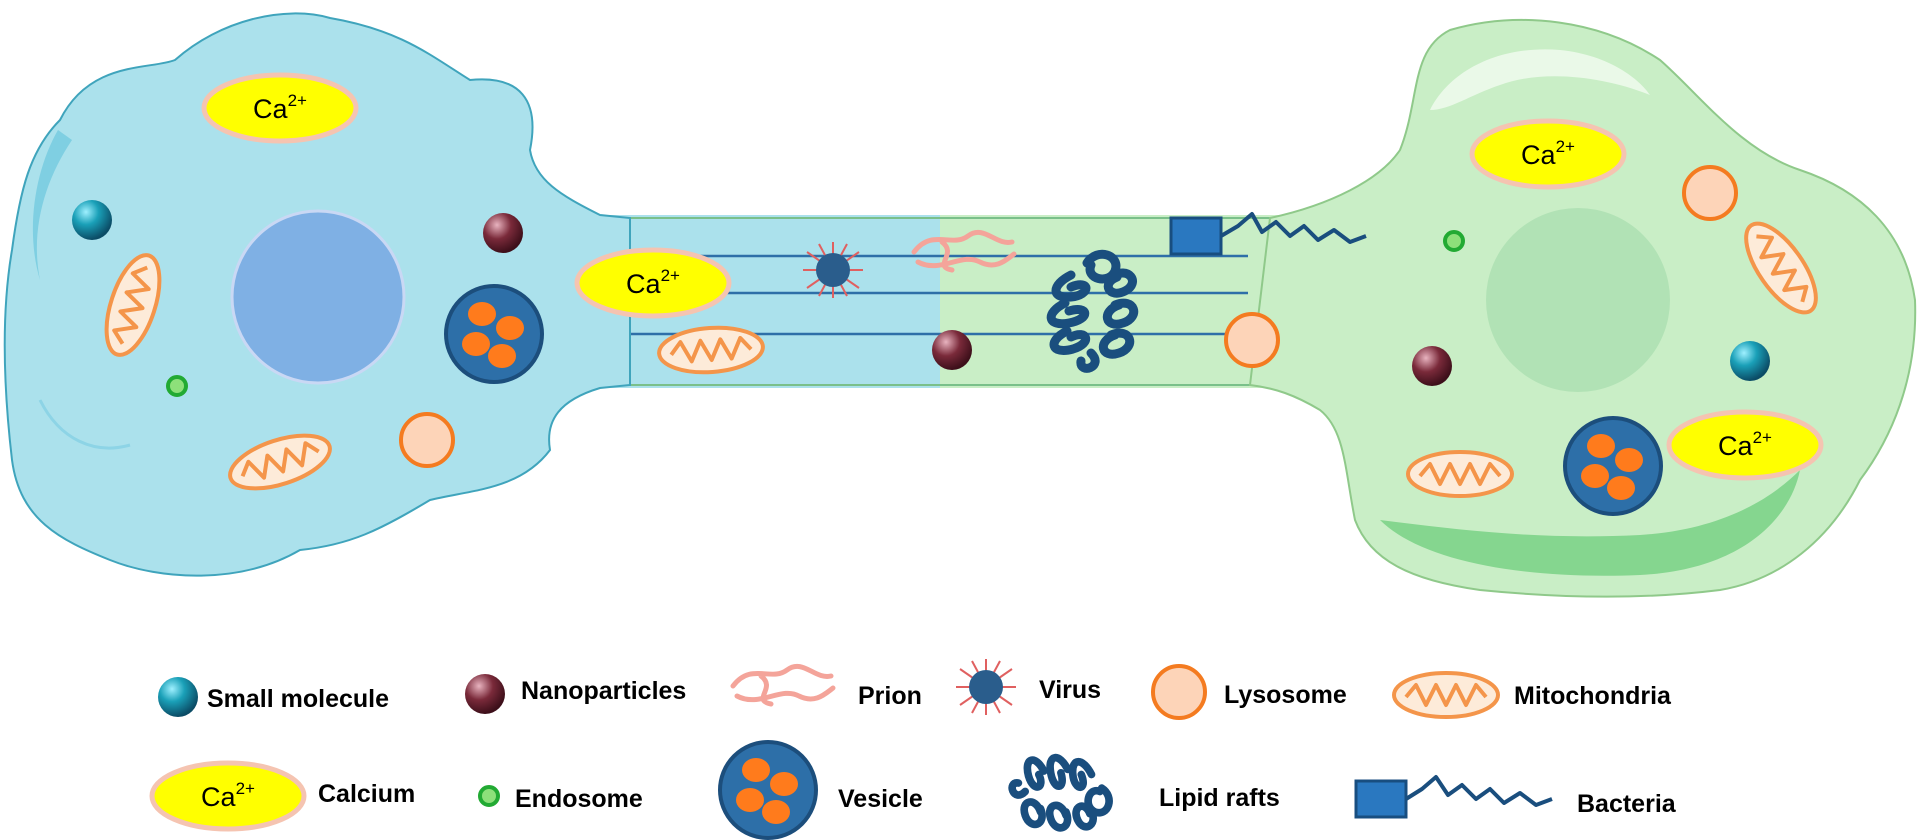  What do you see at coordinates (1578, 300) in the screenshot?
I see `right-nucleus` at bounding box center [1578, 300].